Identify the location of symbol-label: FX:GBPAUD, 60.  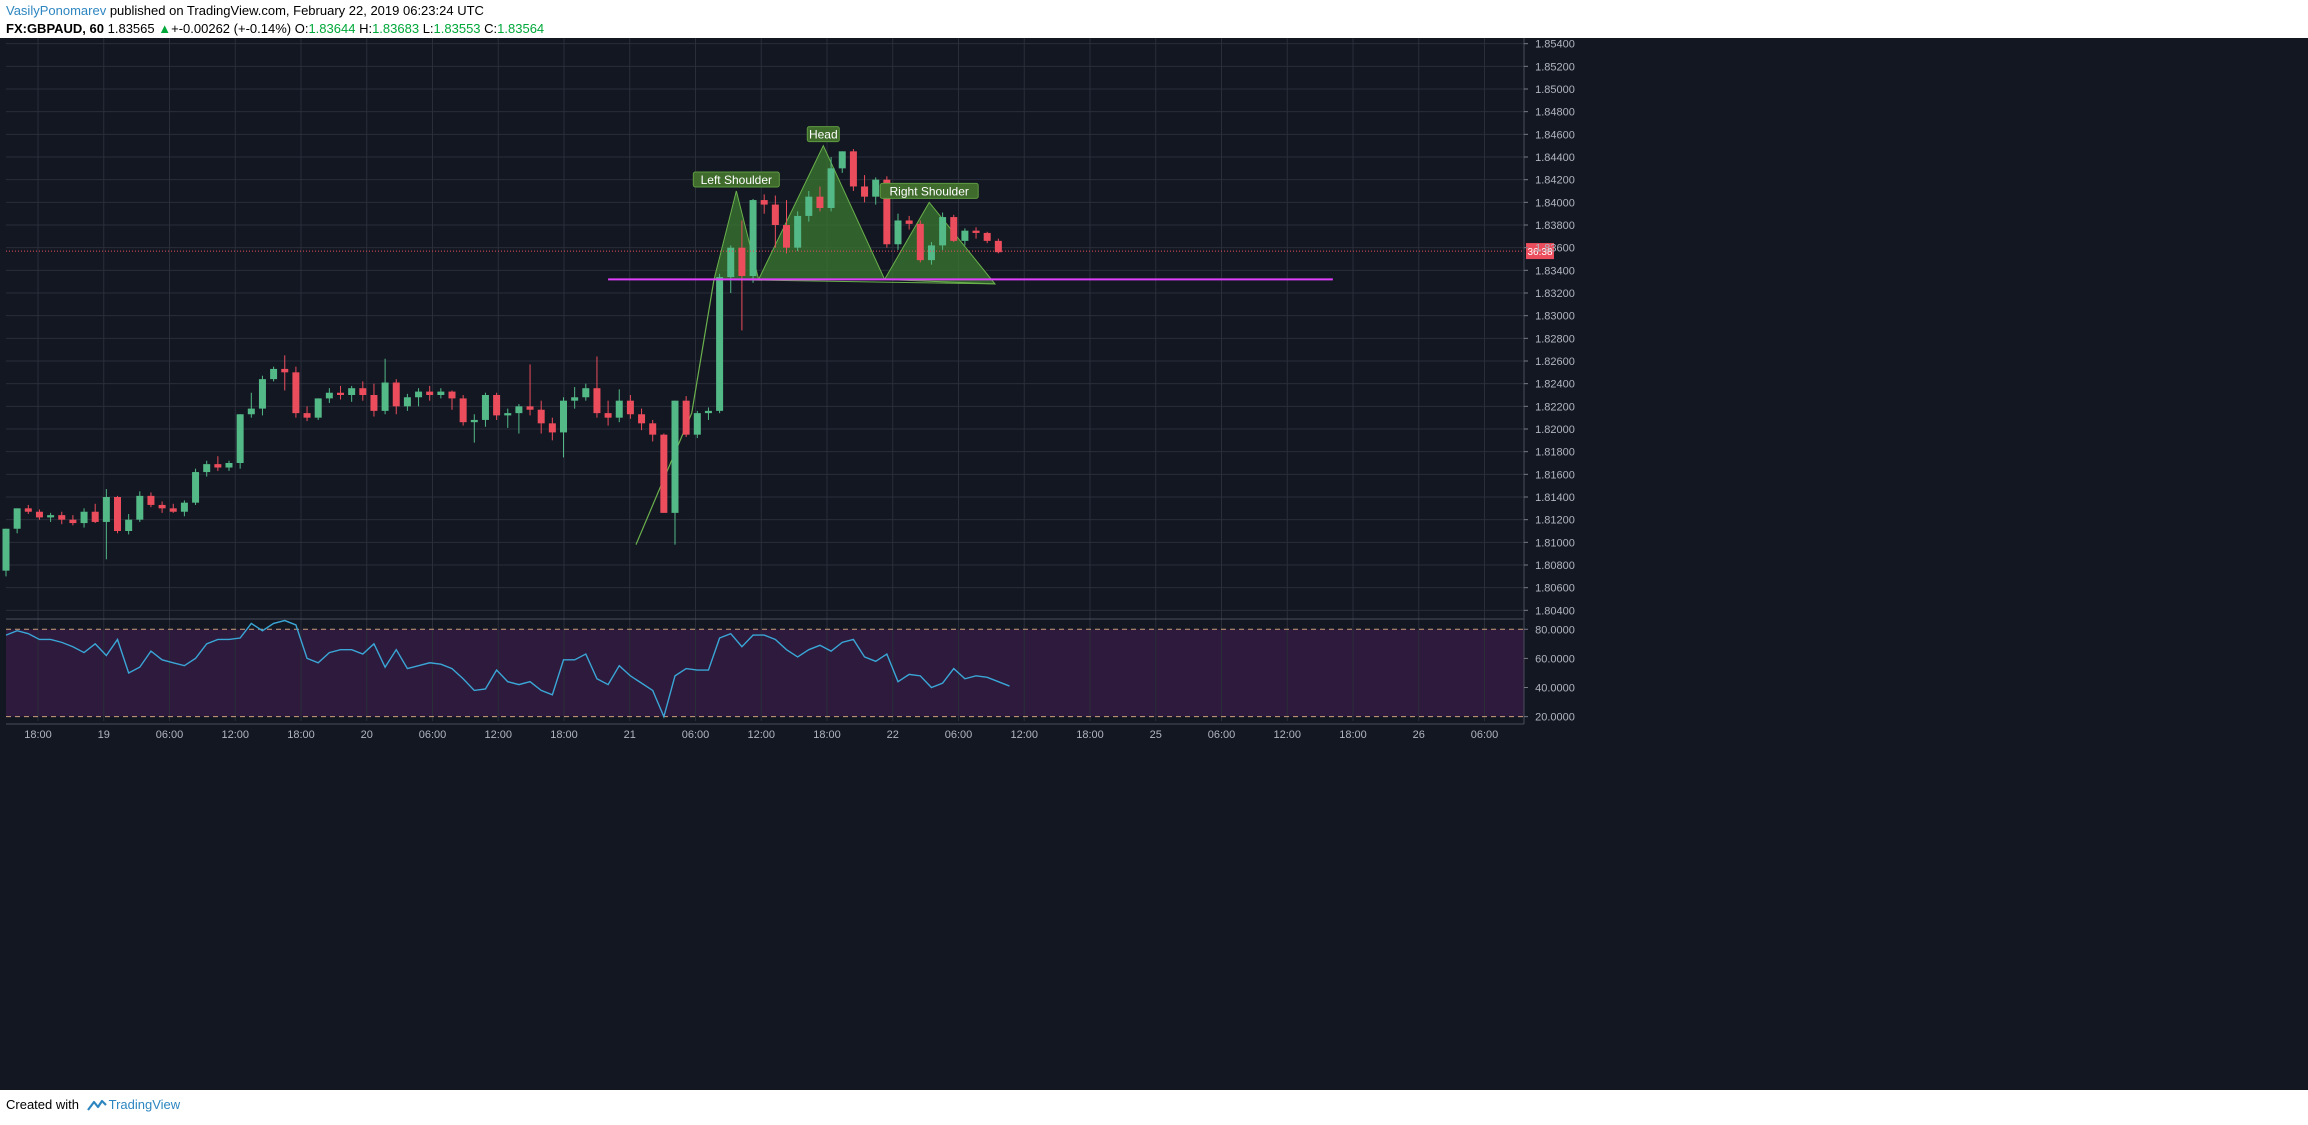
(55, 28).